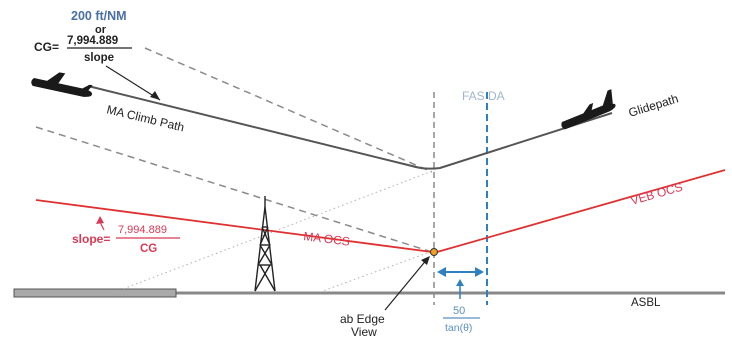 This screenshot has height=338, width=732. I want to click on slope-label: slope=, so click(91, 239).